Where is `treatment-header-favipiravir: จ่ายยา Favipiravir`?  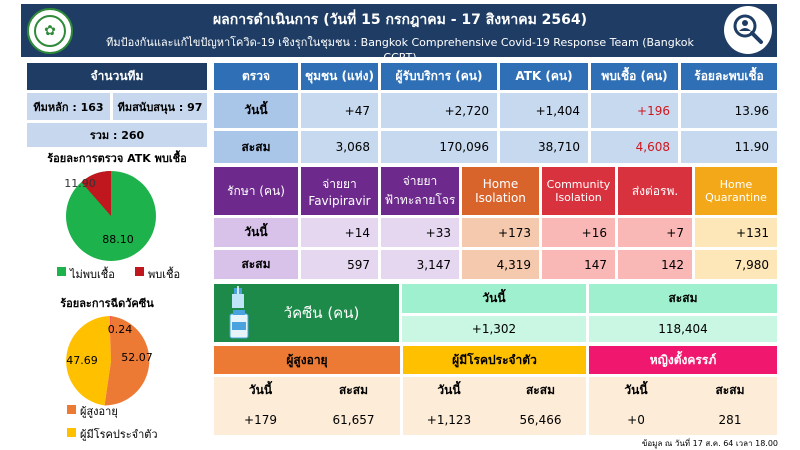
treatment-header-favipiravir: จ่ายยา Favipiravir is located at coordinates (339, 191).